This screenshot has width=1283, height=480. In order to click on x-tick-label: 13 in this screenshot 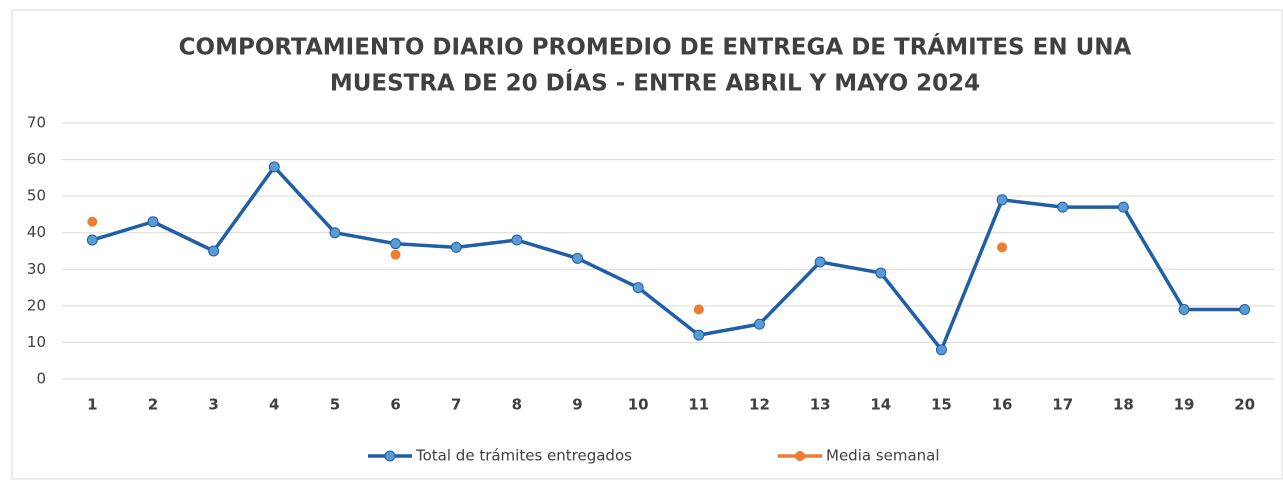, I will do `click(820, 405)`.